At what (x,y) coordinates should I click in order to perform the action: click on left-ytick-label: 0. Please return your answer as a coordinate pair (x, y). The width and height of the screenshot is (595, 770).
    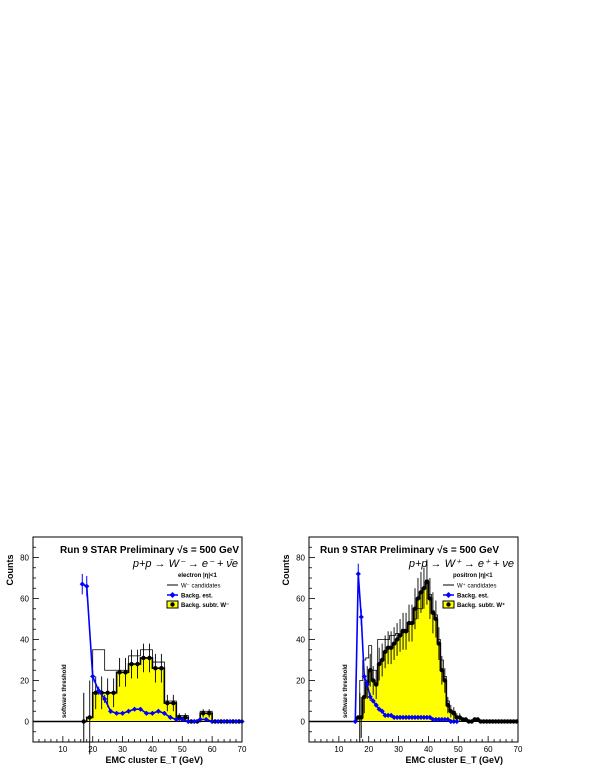
    Looking at the image, I should click on (27, 722).